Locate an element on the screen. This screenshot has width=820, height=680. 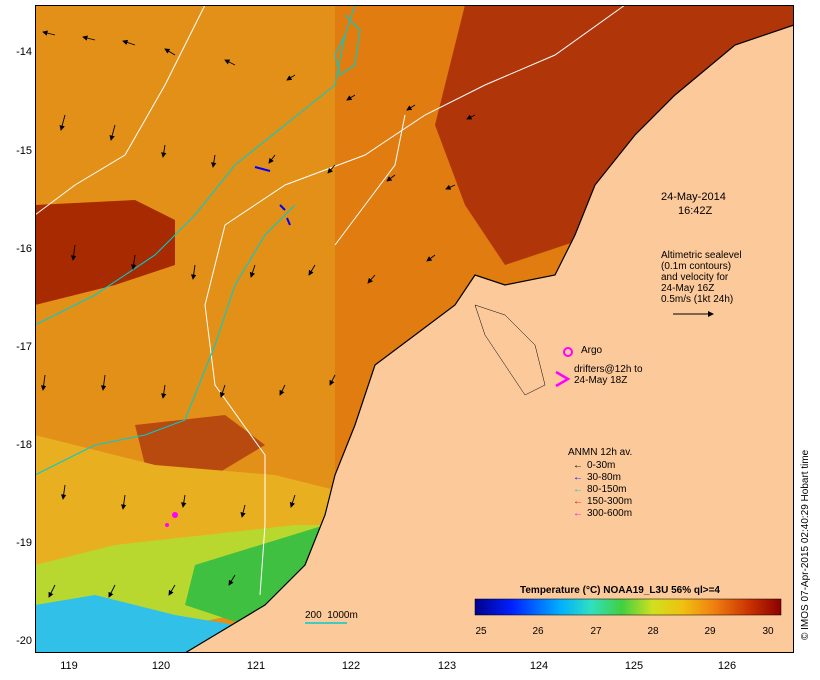
anmn-legend-item: ← 30-80m is located at coordinates (597, 477).